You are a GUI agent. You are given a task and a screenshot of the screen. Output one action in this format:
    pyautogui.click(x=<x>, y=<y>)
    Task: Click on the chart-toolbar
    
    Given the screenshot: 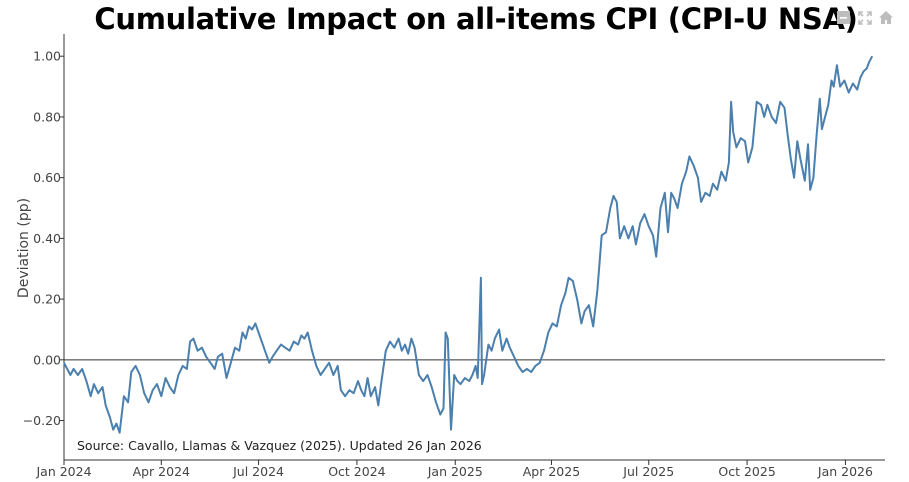 What is the action you would take?
    pyautogui.click(x=864, y=17)
    